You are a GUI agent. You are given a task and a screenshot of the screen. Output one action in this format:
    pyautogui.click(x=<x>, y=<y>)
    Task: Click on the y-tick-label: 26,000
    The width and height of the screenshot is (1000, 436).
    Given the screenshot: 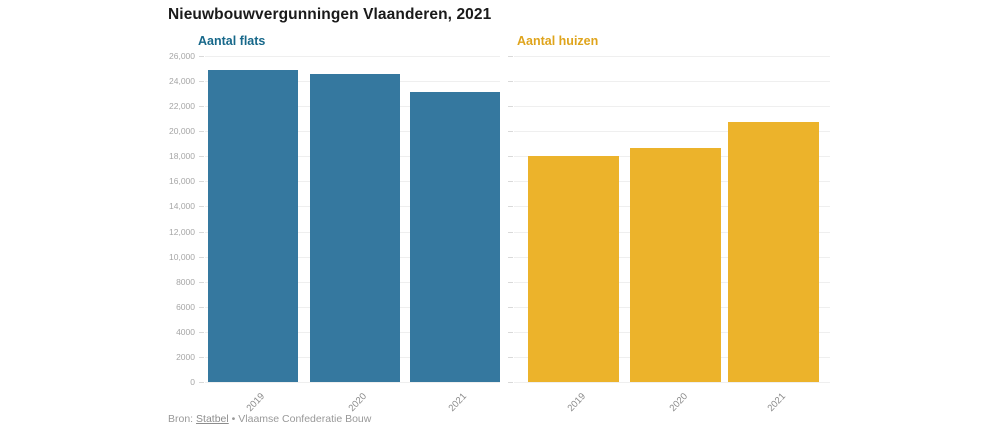 What is the action you would take?
    pyautogui.click(x=182, y=56)
    